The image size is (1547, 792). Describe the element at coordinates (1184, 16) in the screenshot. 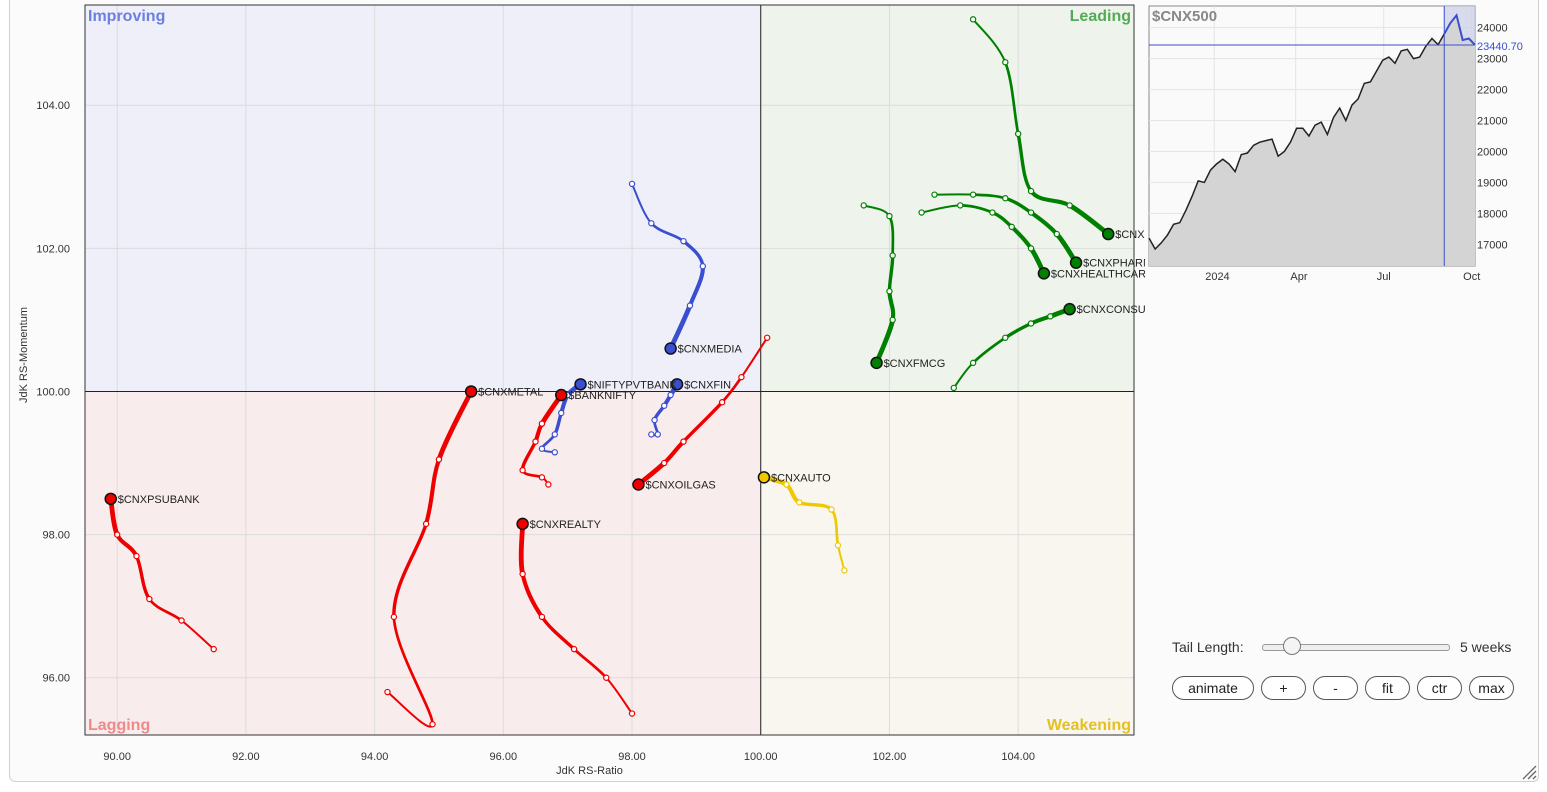

I see `mini-chart-title: $CNX500` at that location.